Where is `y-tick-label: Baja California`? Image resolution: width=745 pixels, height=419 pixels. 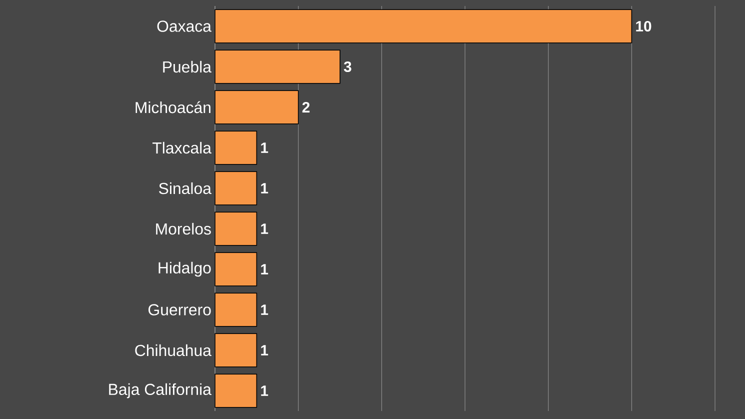
y-tick-label: Baja California is located at coordinates (160, 390).